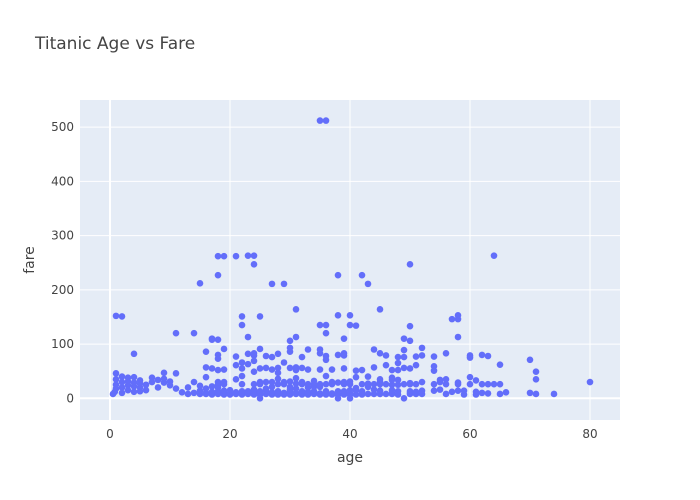 The width and height of the screenshot is (700, 500). What do you see at coordinates (115, 44) in the screenshot?
I see `chart-title: Titanic Age vs Fare` at bounding box center [115, 44].